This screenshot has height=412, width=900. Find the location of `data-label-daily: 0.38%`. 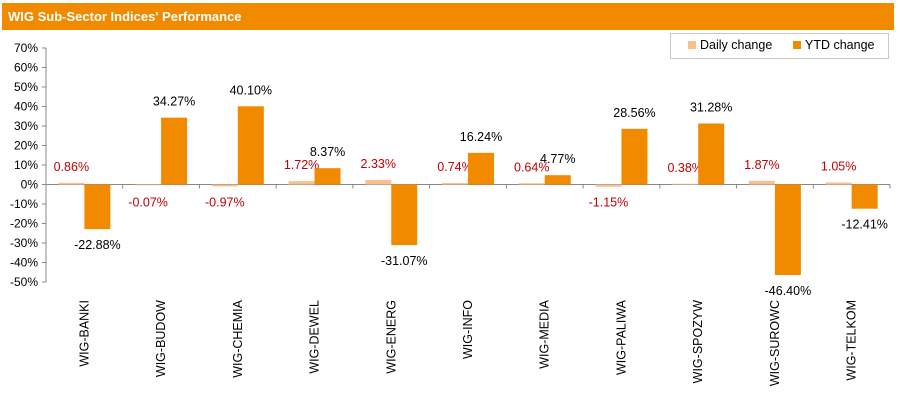

data-label-daily: 0.38% is located at coordinates (684, 168).